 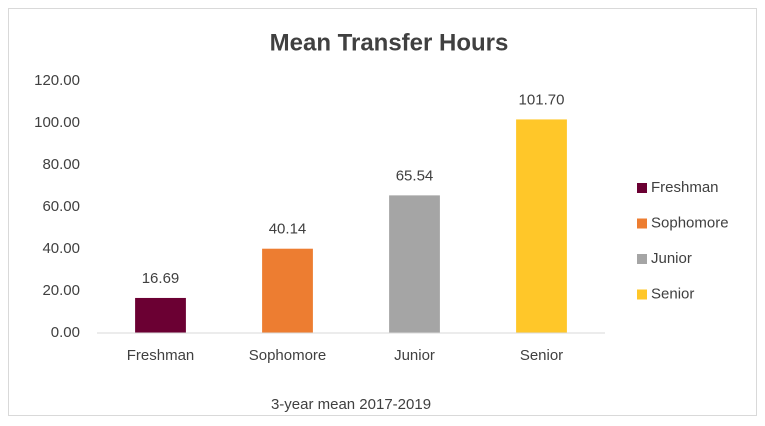 I want to click on legend-label: Senior, so click(x=672, y=293).